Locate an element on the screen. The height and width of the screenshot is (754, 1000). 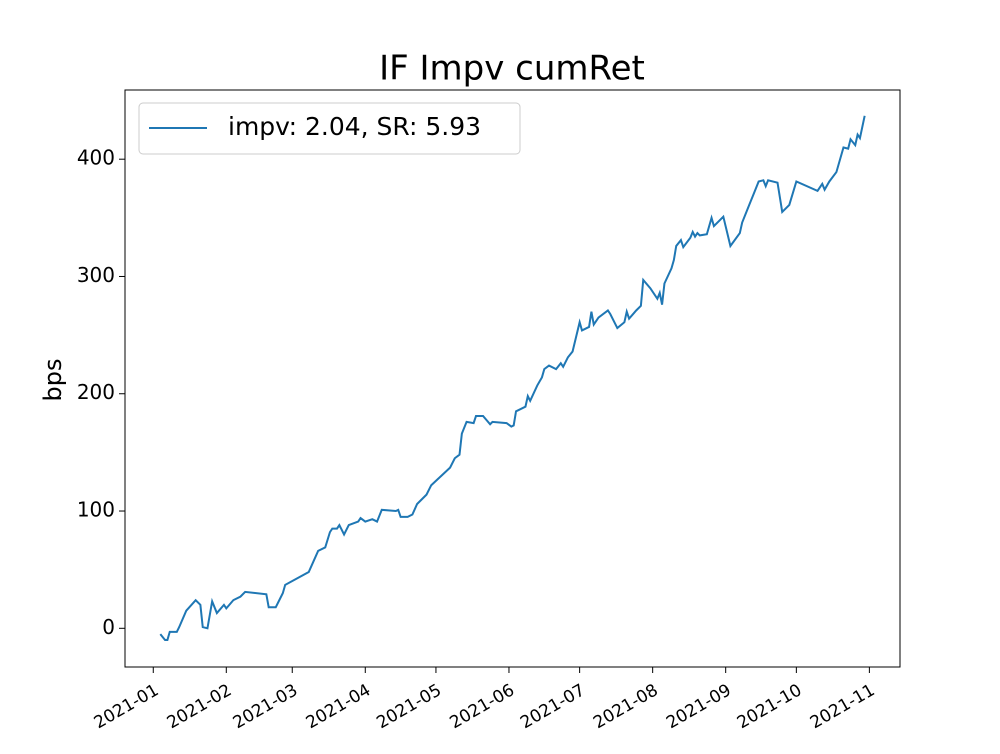
y-tick-label: 0 is located at coordinates (108, 627).